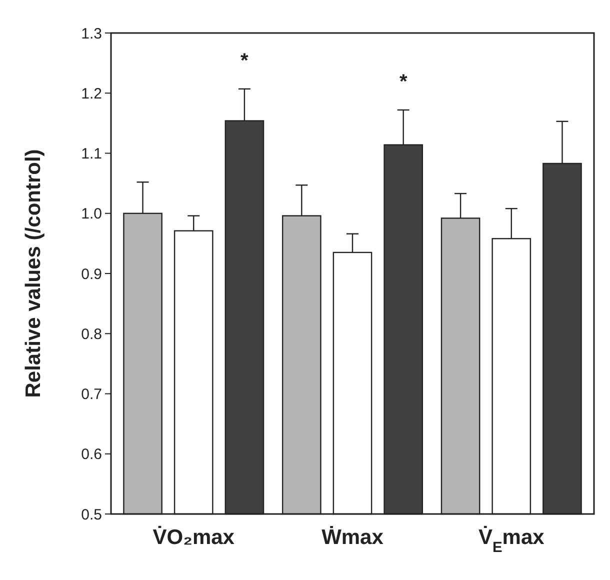 Image resolution: width=610 pixels, height=580 pixels. I want to click on x-tick-label: V̇O₂max, so click(193, 537).